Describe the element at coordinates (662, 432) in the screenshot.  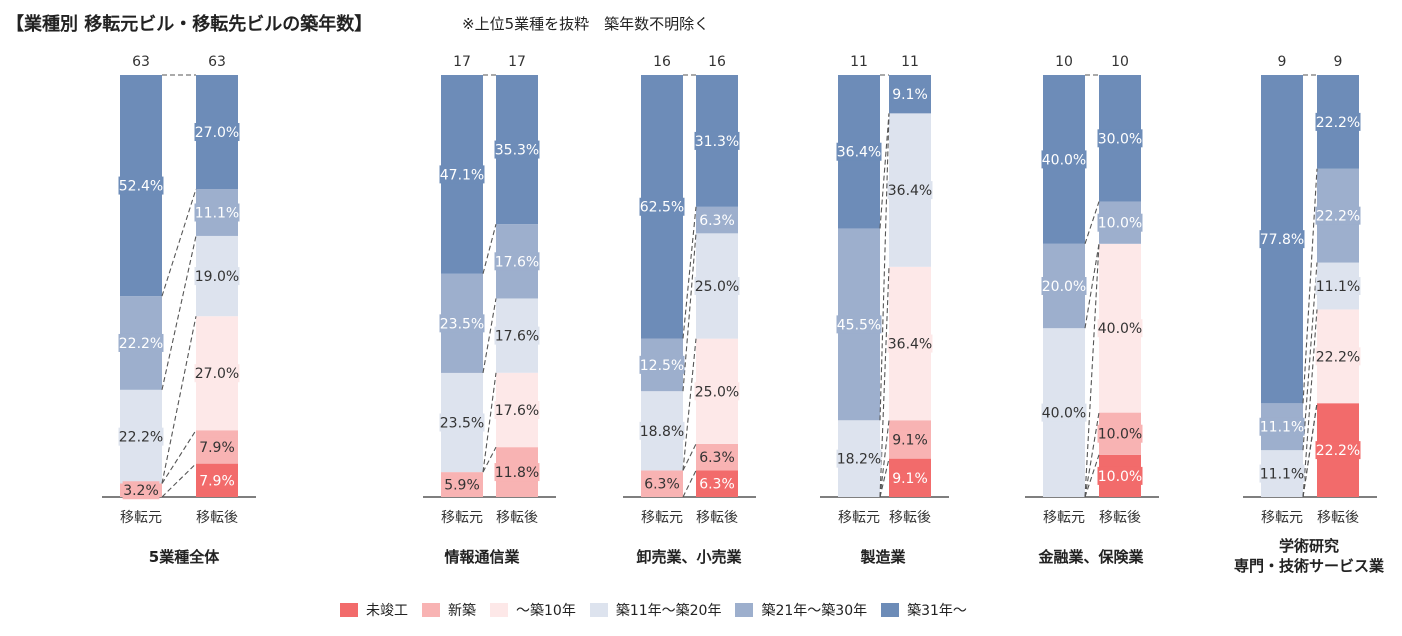
I see `data-label: 18.8%` at that location.